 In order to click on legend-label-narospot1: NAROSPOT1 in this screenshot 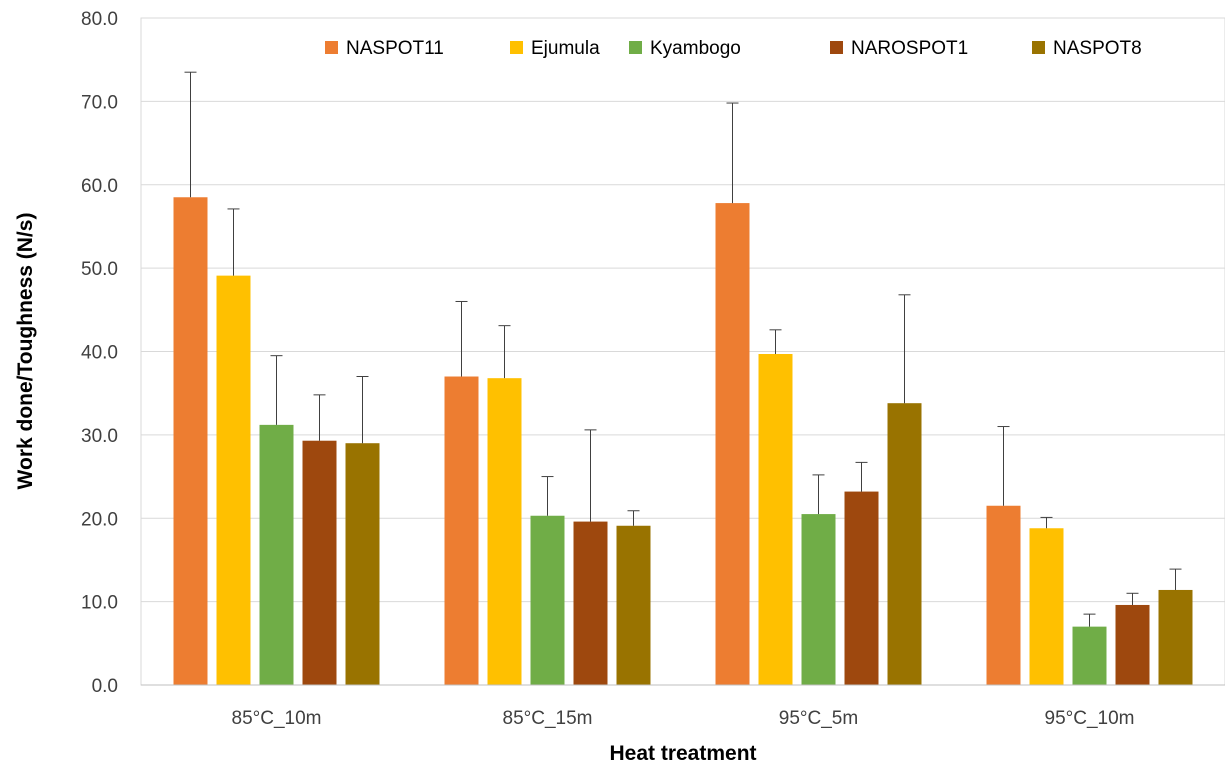, I will do `click(909, 48)`.